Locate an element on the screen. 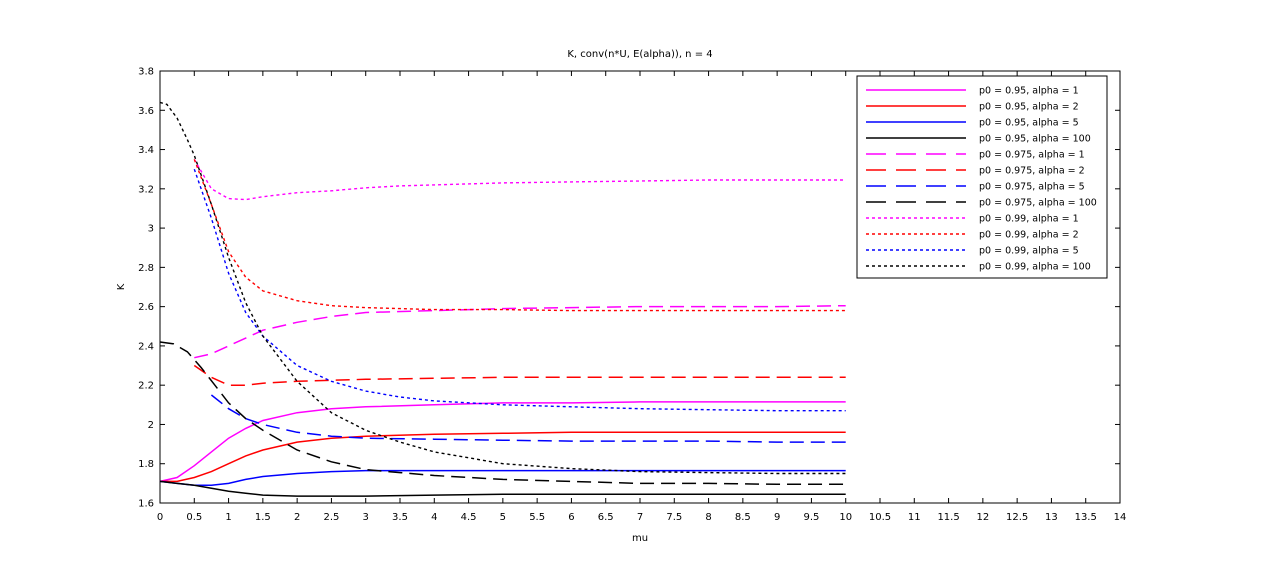 The image size is (1280, 575). x-tick-label: 6 is located at coordinates (571, 517).